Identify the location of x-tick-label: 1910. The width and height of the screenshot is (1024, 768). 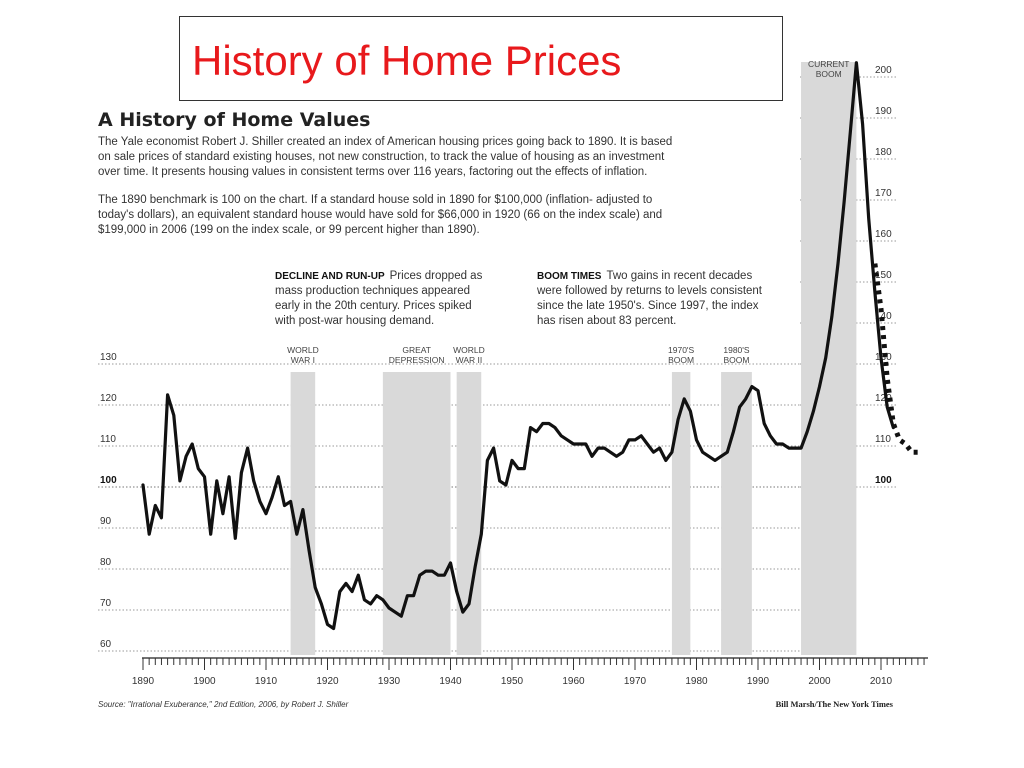
(266, 681).